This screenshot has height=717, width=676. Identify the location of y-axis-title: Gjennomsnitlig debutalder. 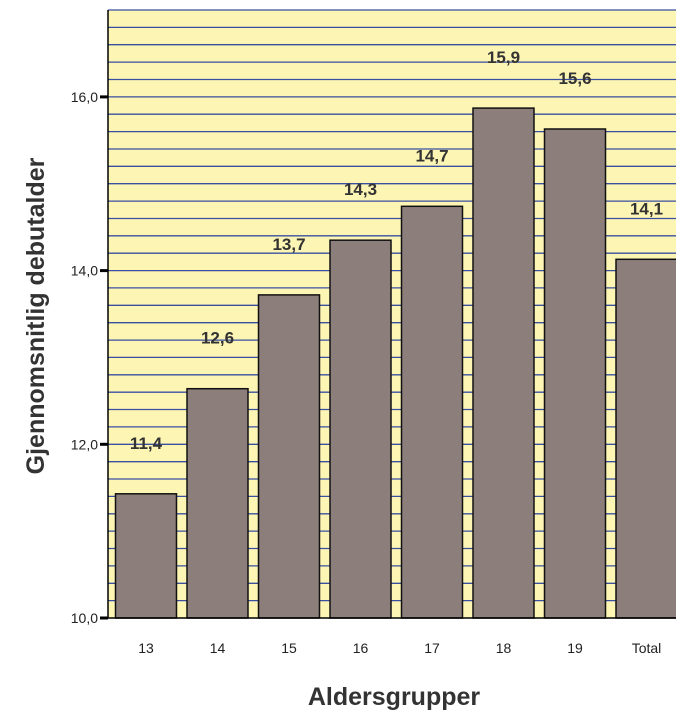
(36, 315).